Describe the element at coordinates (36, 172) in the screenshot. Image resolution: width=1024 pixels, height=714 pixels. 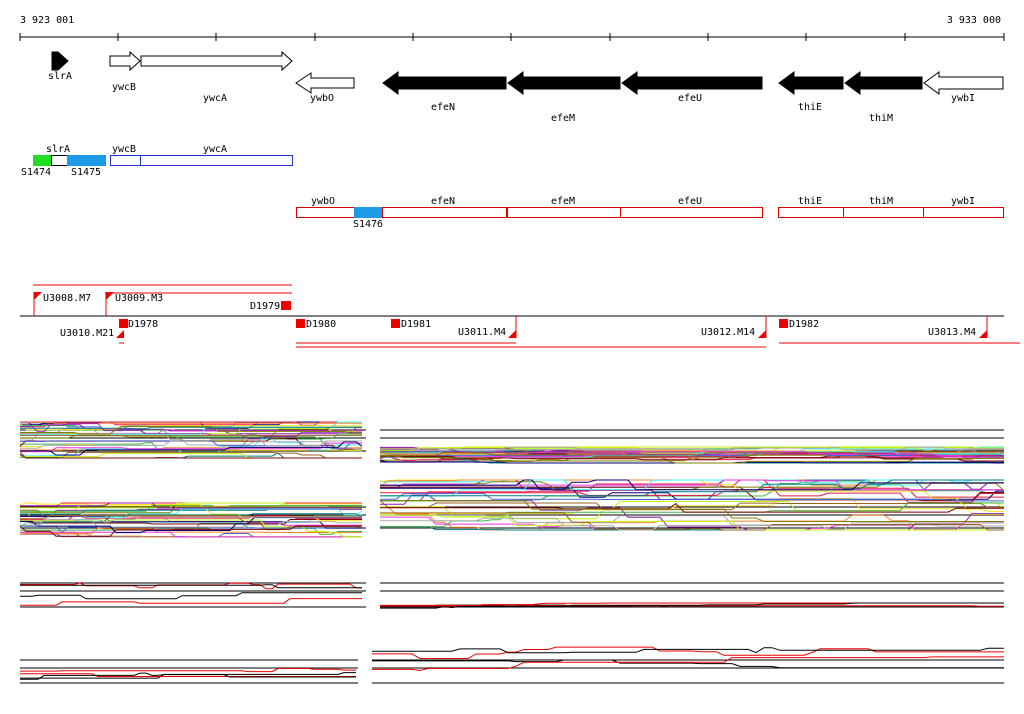
I see `segment-label: S1474` at that location.